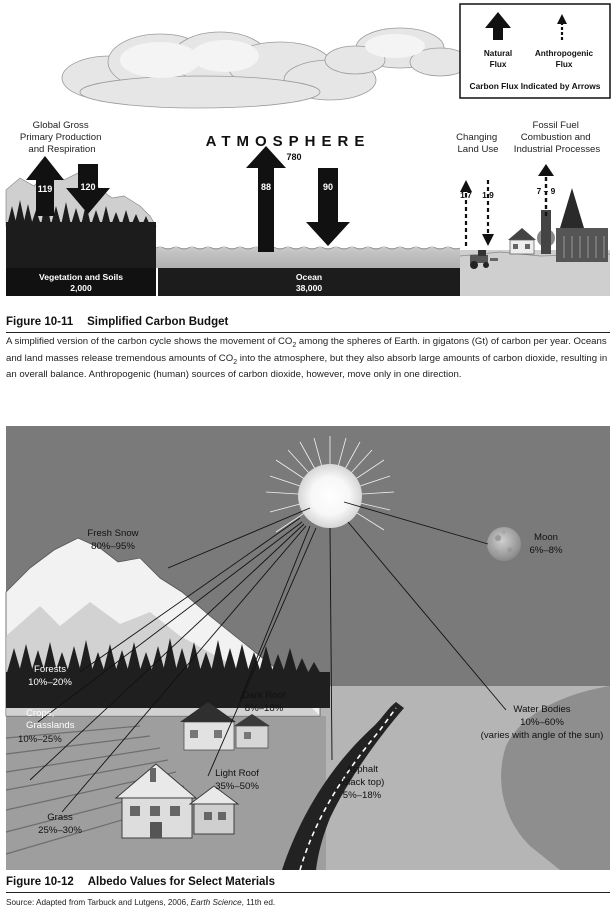  I want to click on veg-down-value: 120, so click(87, 187).